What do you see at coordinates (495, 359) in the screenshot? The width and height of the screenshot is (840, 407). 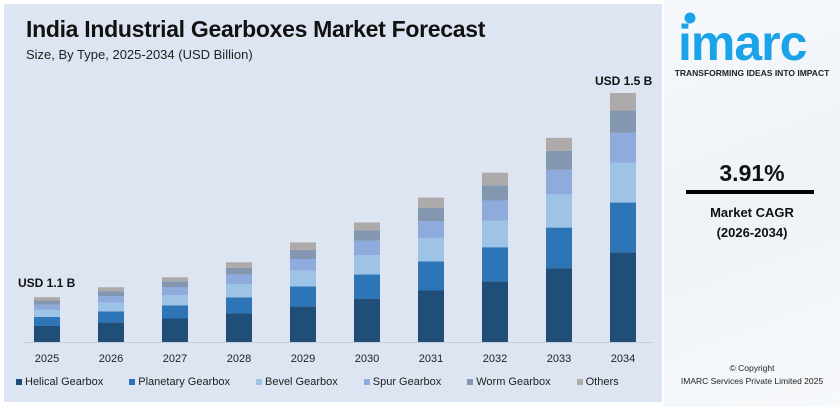 I see `x-tick-label: 2032` at bounding box center [495, 359].